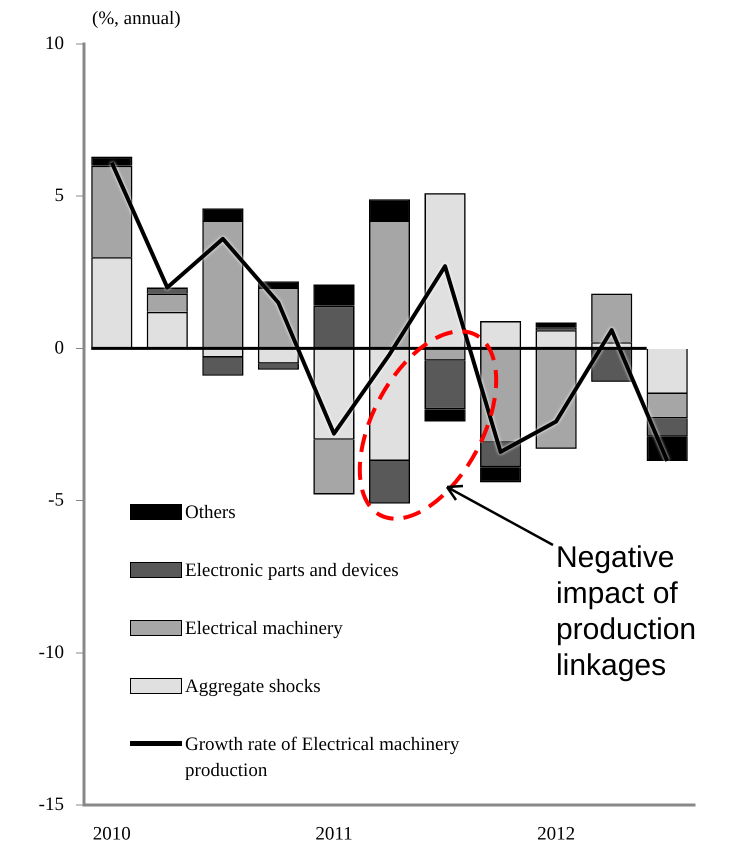  I want to click on y-tick-label: 0, so click(59, 347).